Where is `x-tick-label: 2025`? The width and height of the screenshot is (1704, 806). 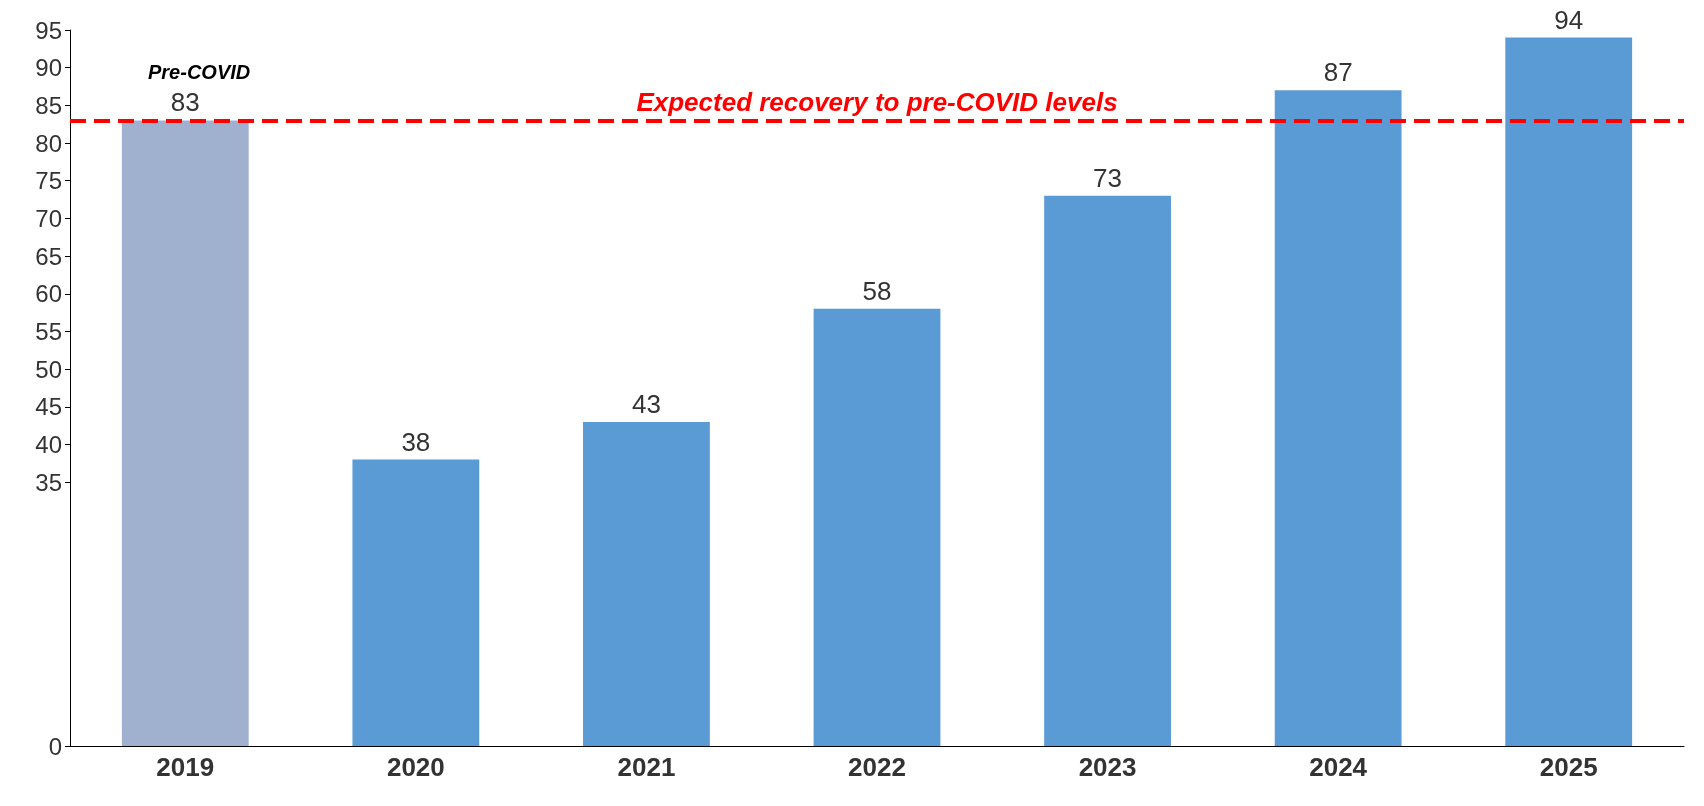 x-tick-label: 2025 is located at coordinates (1568, 767).